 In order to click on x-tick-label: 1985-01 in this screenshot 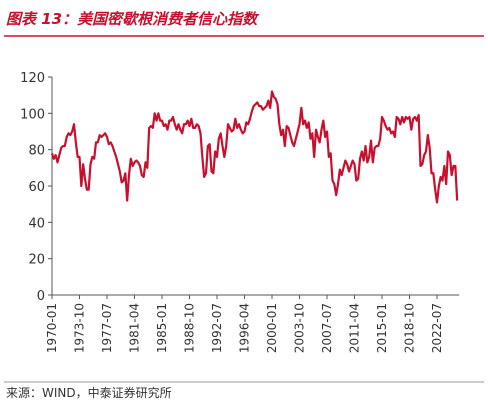, I will do `click(162, 328)`.